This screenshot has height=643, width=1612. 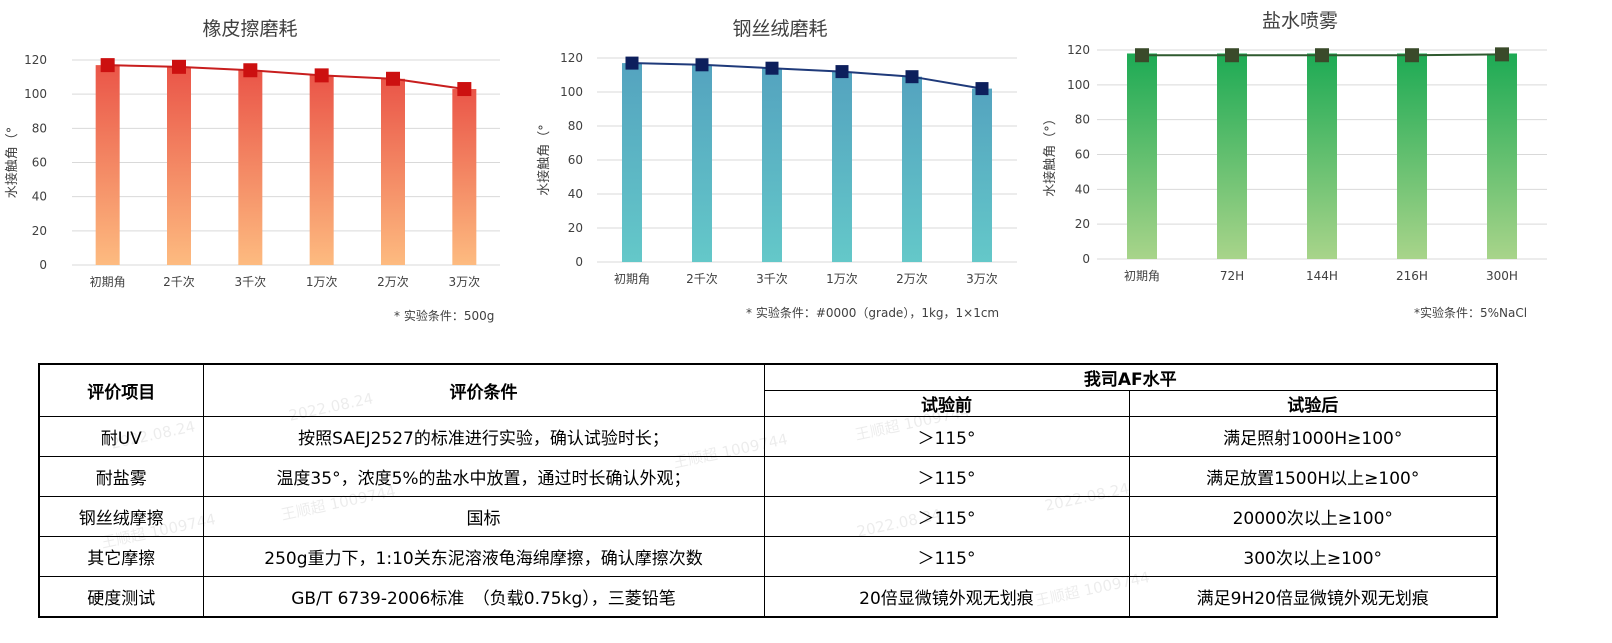 What do you see at coordinates (1313, 516) in the screenshot?
I see `cell-after: 20000次以上≥100°` at bounding box center [1313, 516].